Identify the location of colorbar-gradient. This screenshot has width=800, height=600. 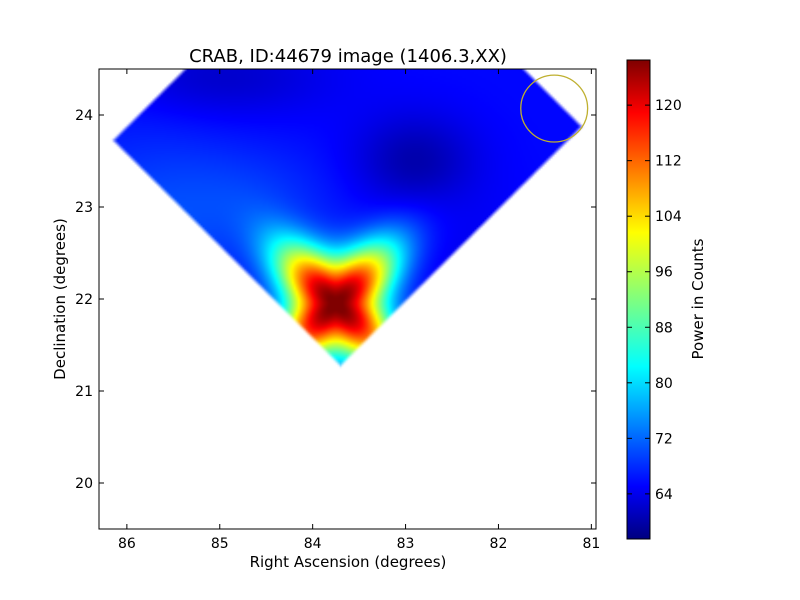
(638, 299).